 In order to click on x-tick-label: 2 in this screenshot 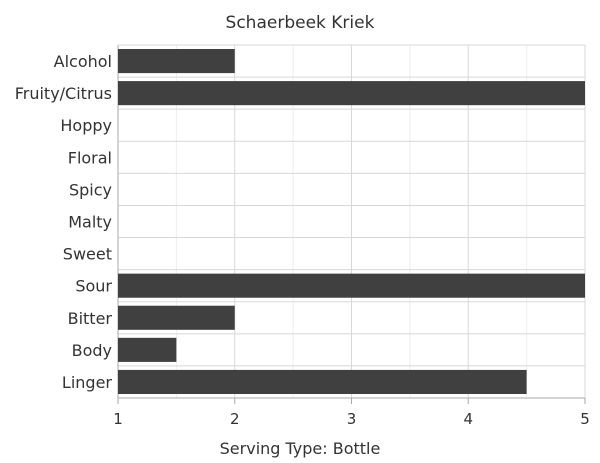, I will do `click(235, 419)`.